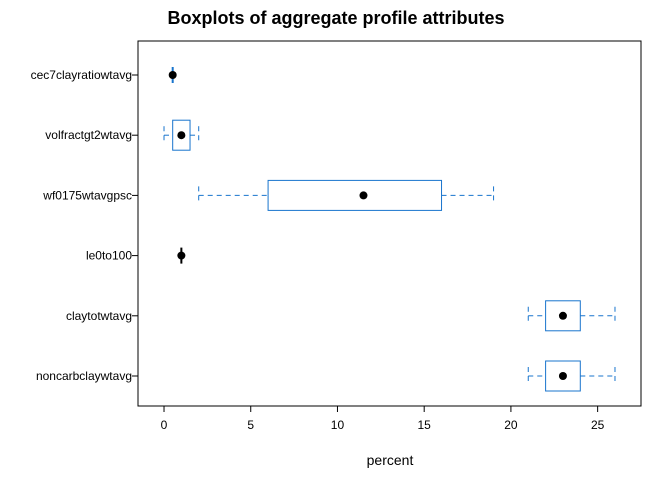  I want to click on median-point-claytotwtavg, so click(562, 315).